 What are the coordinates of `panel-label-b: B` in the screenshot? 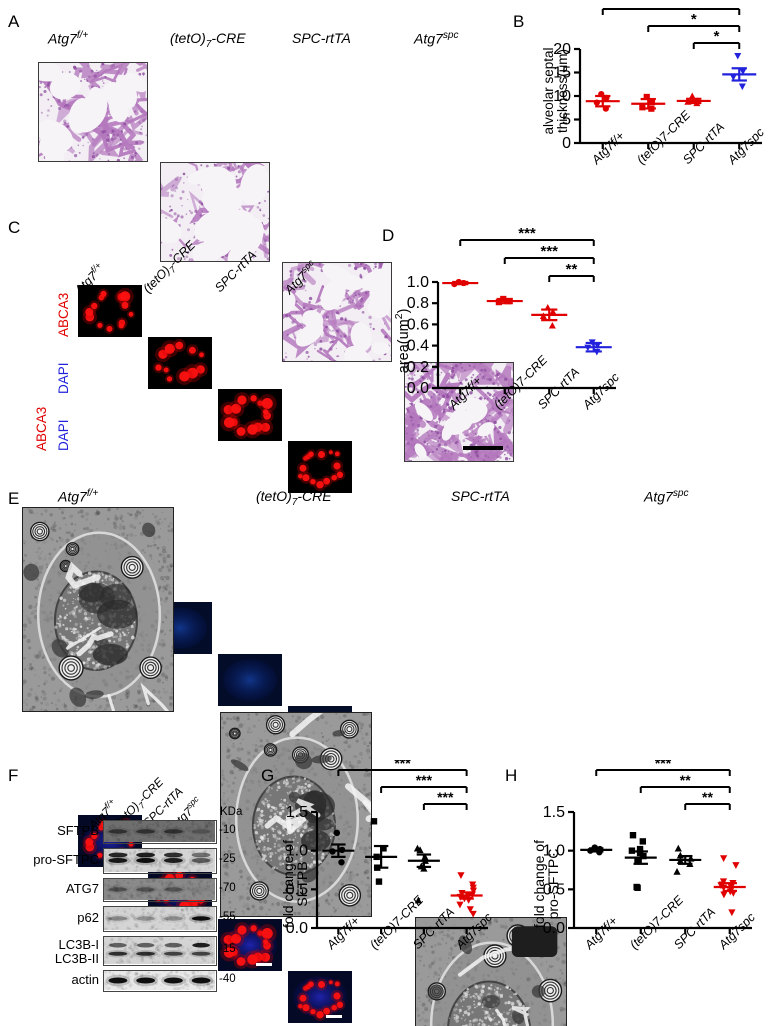 It's located at (519, 21).